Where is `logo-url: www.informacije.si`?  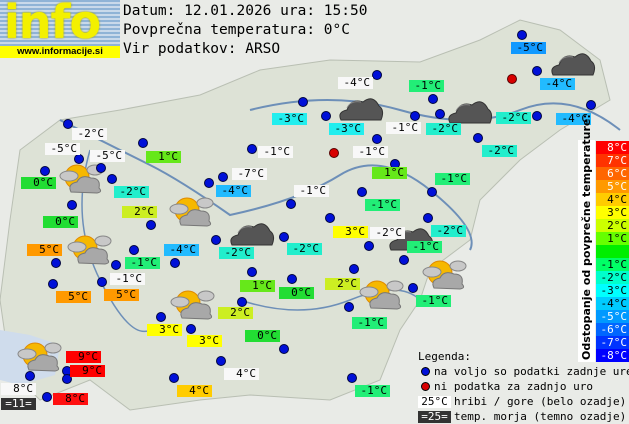 logo-url: www.informacije.si is located at coordinates (60, 52).